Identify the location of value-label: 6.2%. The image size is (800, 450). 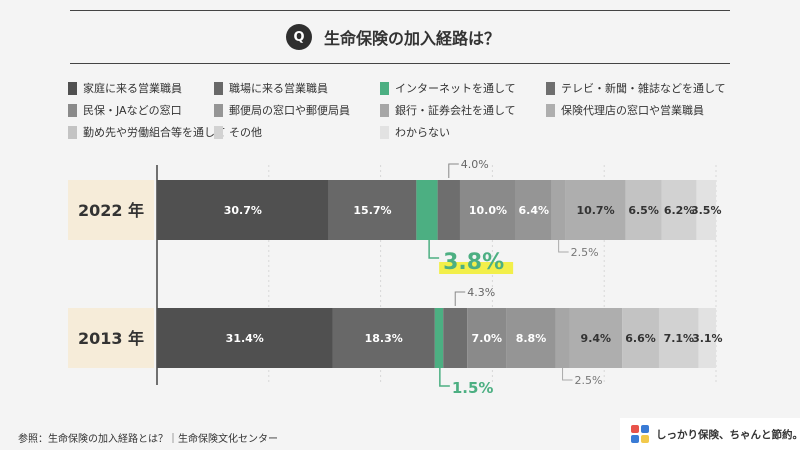
(679, 210).